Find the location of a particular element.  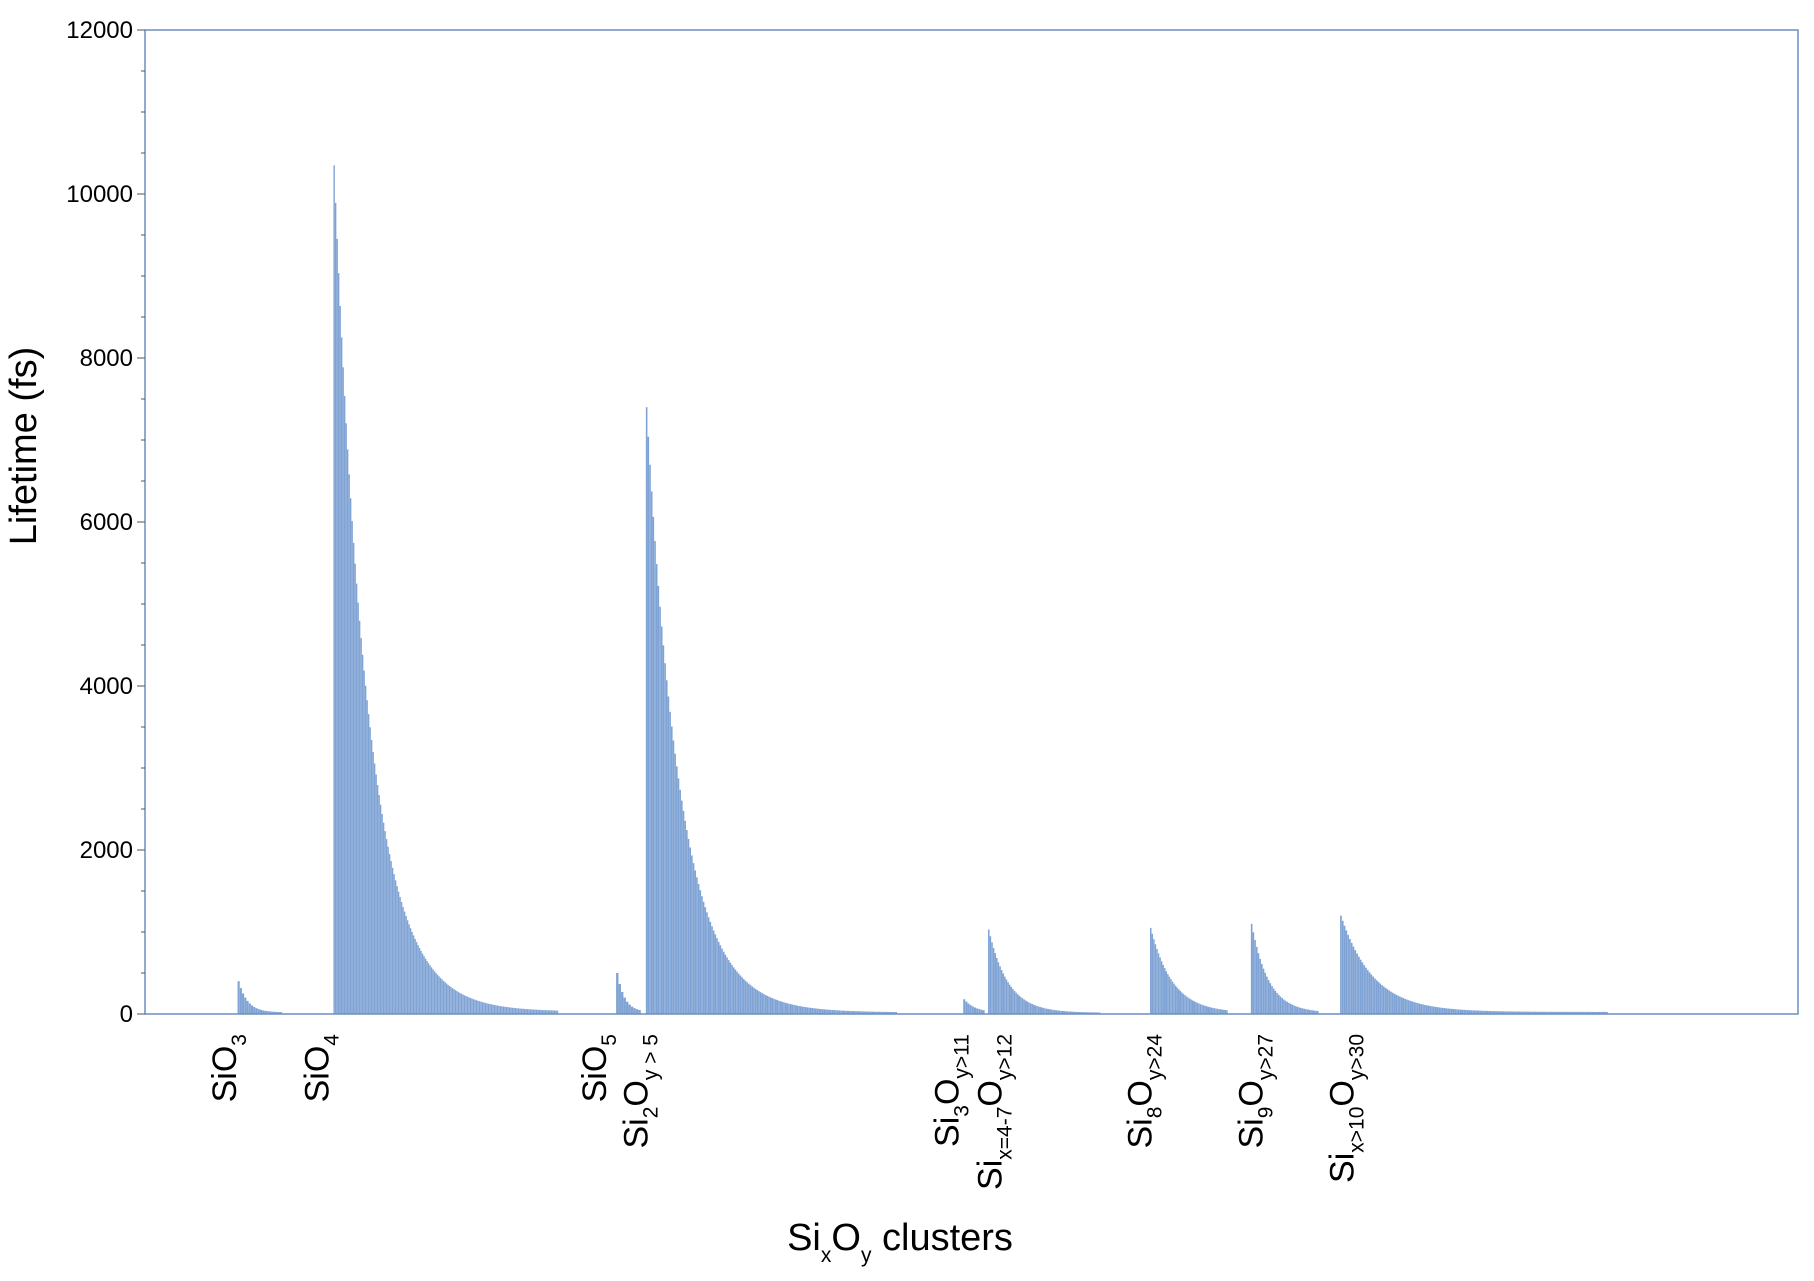

x-axis-title-sub-y: y is located at coordinates (866, 1255).